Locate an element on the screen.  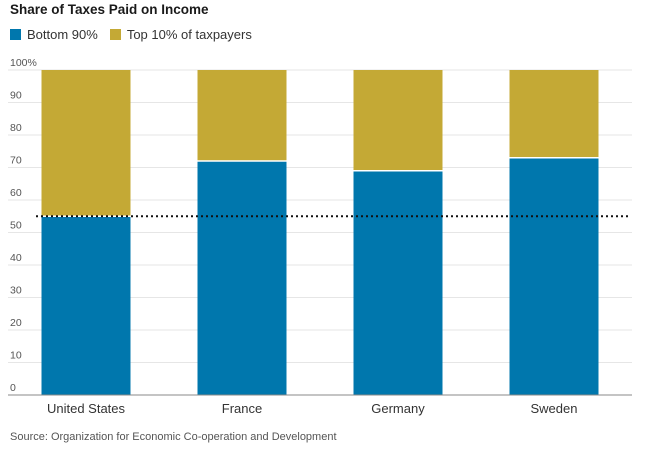
legend-item-top: Top 10% of taxpayers is located at coordinates (180, 34).